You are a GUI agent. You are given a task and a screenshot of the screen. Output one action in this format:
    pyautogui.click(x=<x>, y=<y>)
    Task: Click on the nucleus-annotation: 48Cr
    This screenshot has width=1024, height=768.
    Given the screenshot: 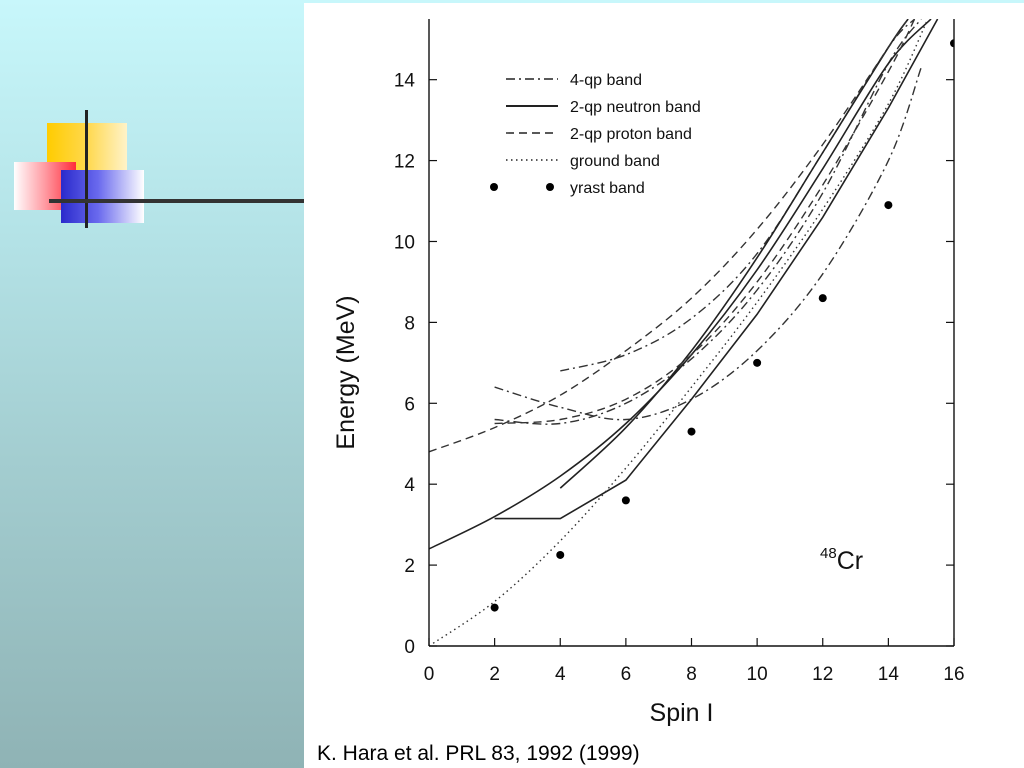 What is the action you would take?
    pyautogui.click(x=841, y=560)
    